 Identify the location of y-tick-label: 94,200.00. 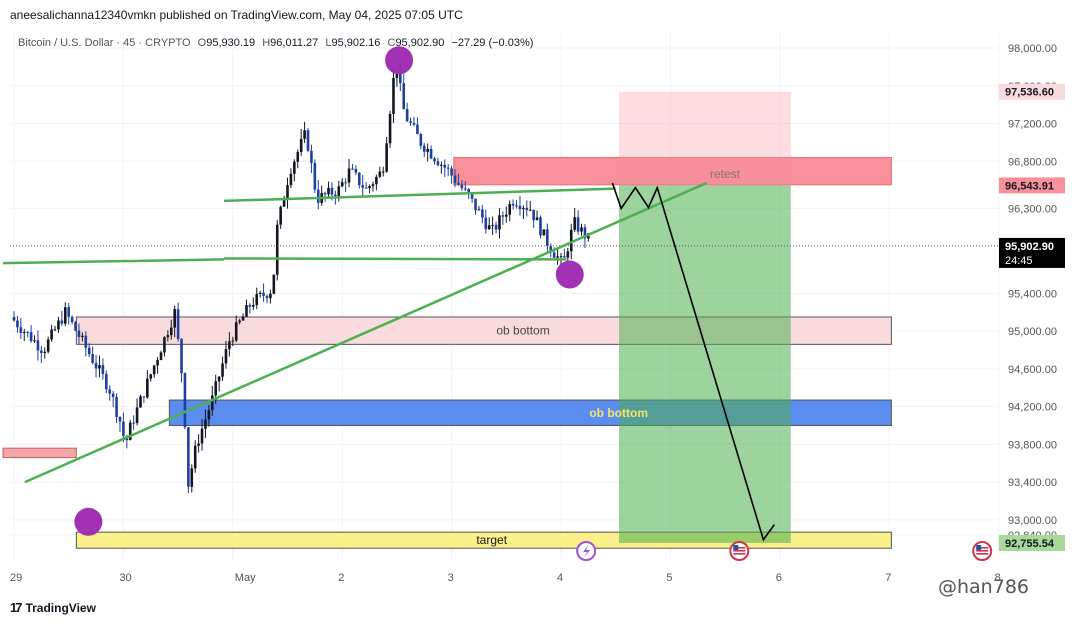
(1032, 408).